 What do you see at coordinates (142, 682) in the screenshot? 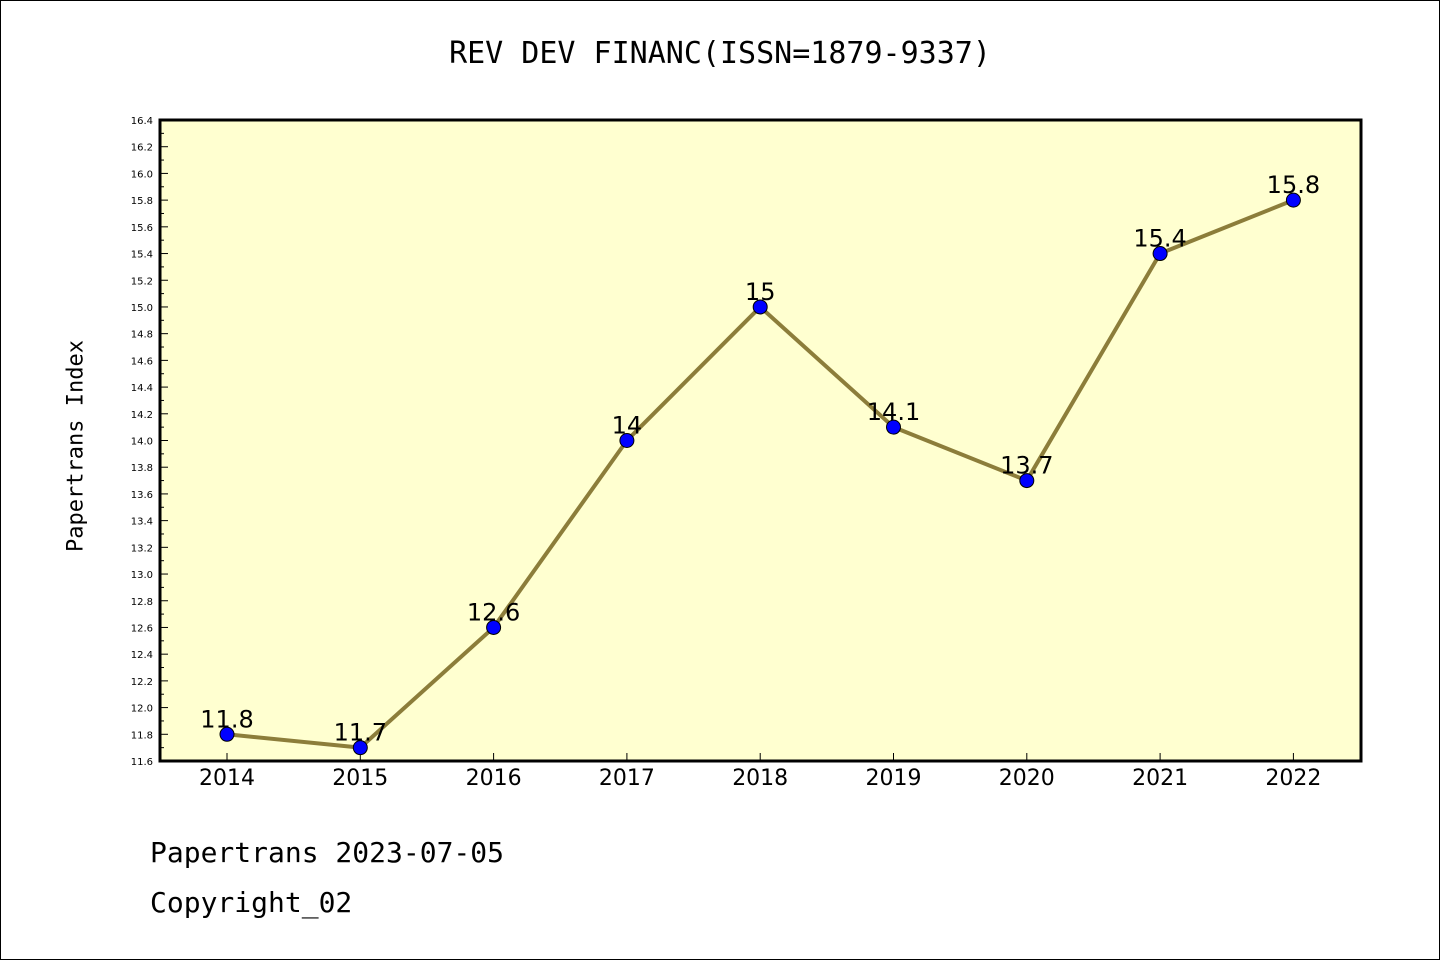
I see `y-tick-label: 12.2` at bounding box center [142, 682].